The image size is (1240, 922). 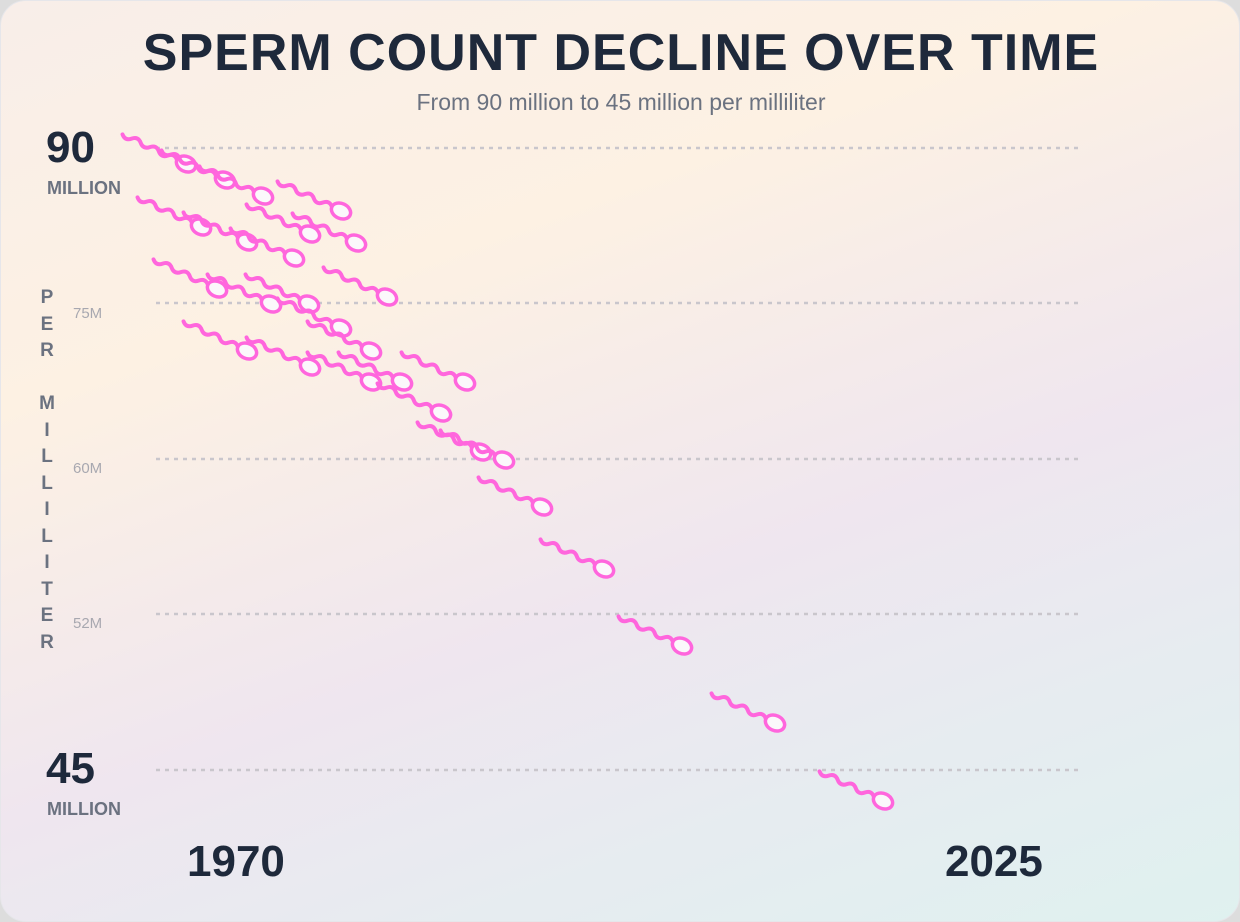 I want to click on y-tick-label: 60M, so click(x=88, y=468).